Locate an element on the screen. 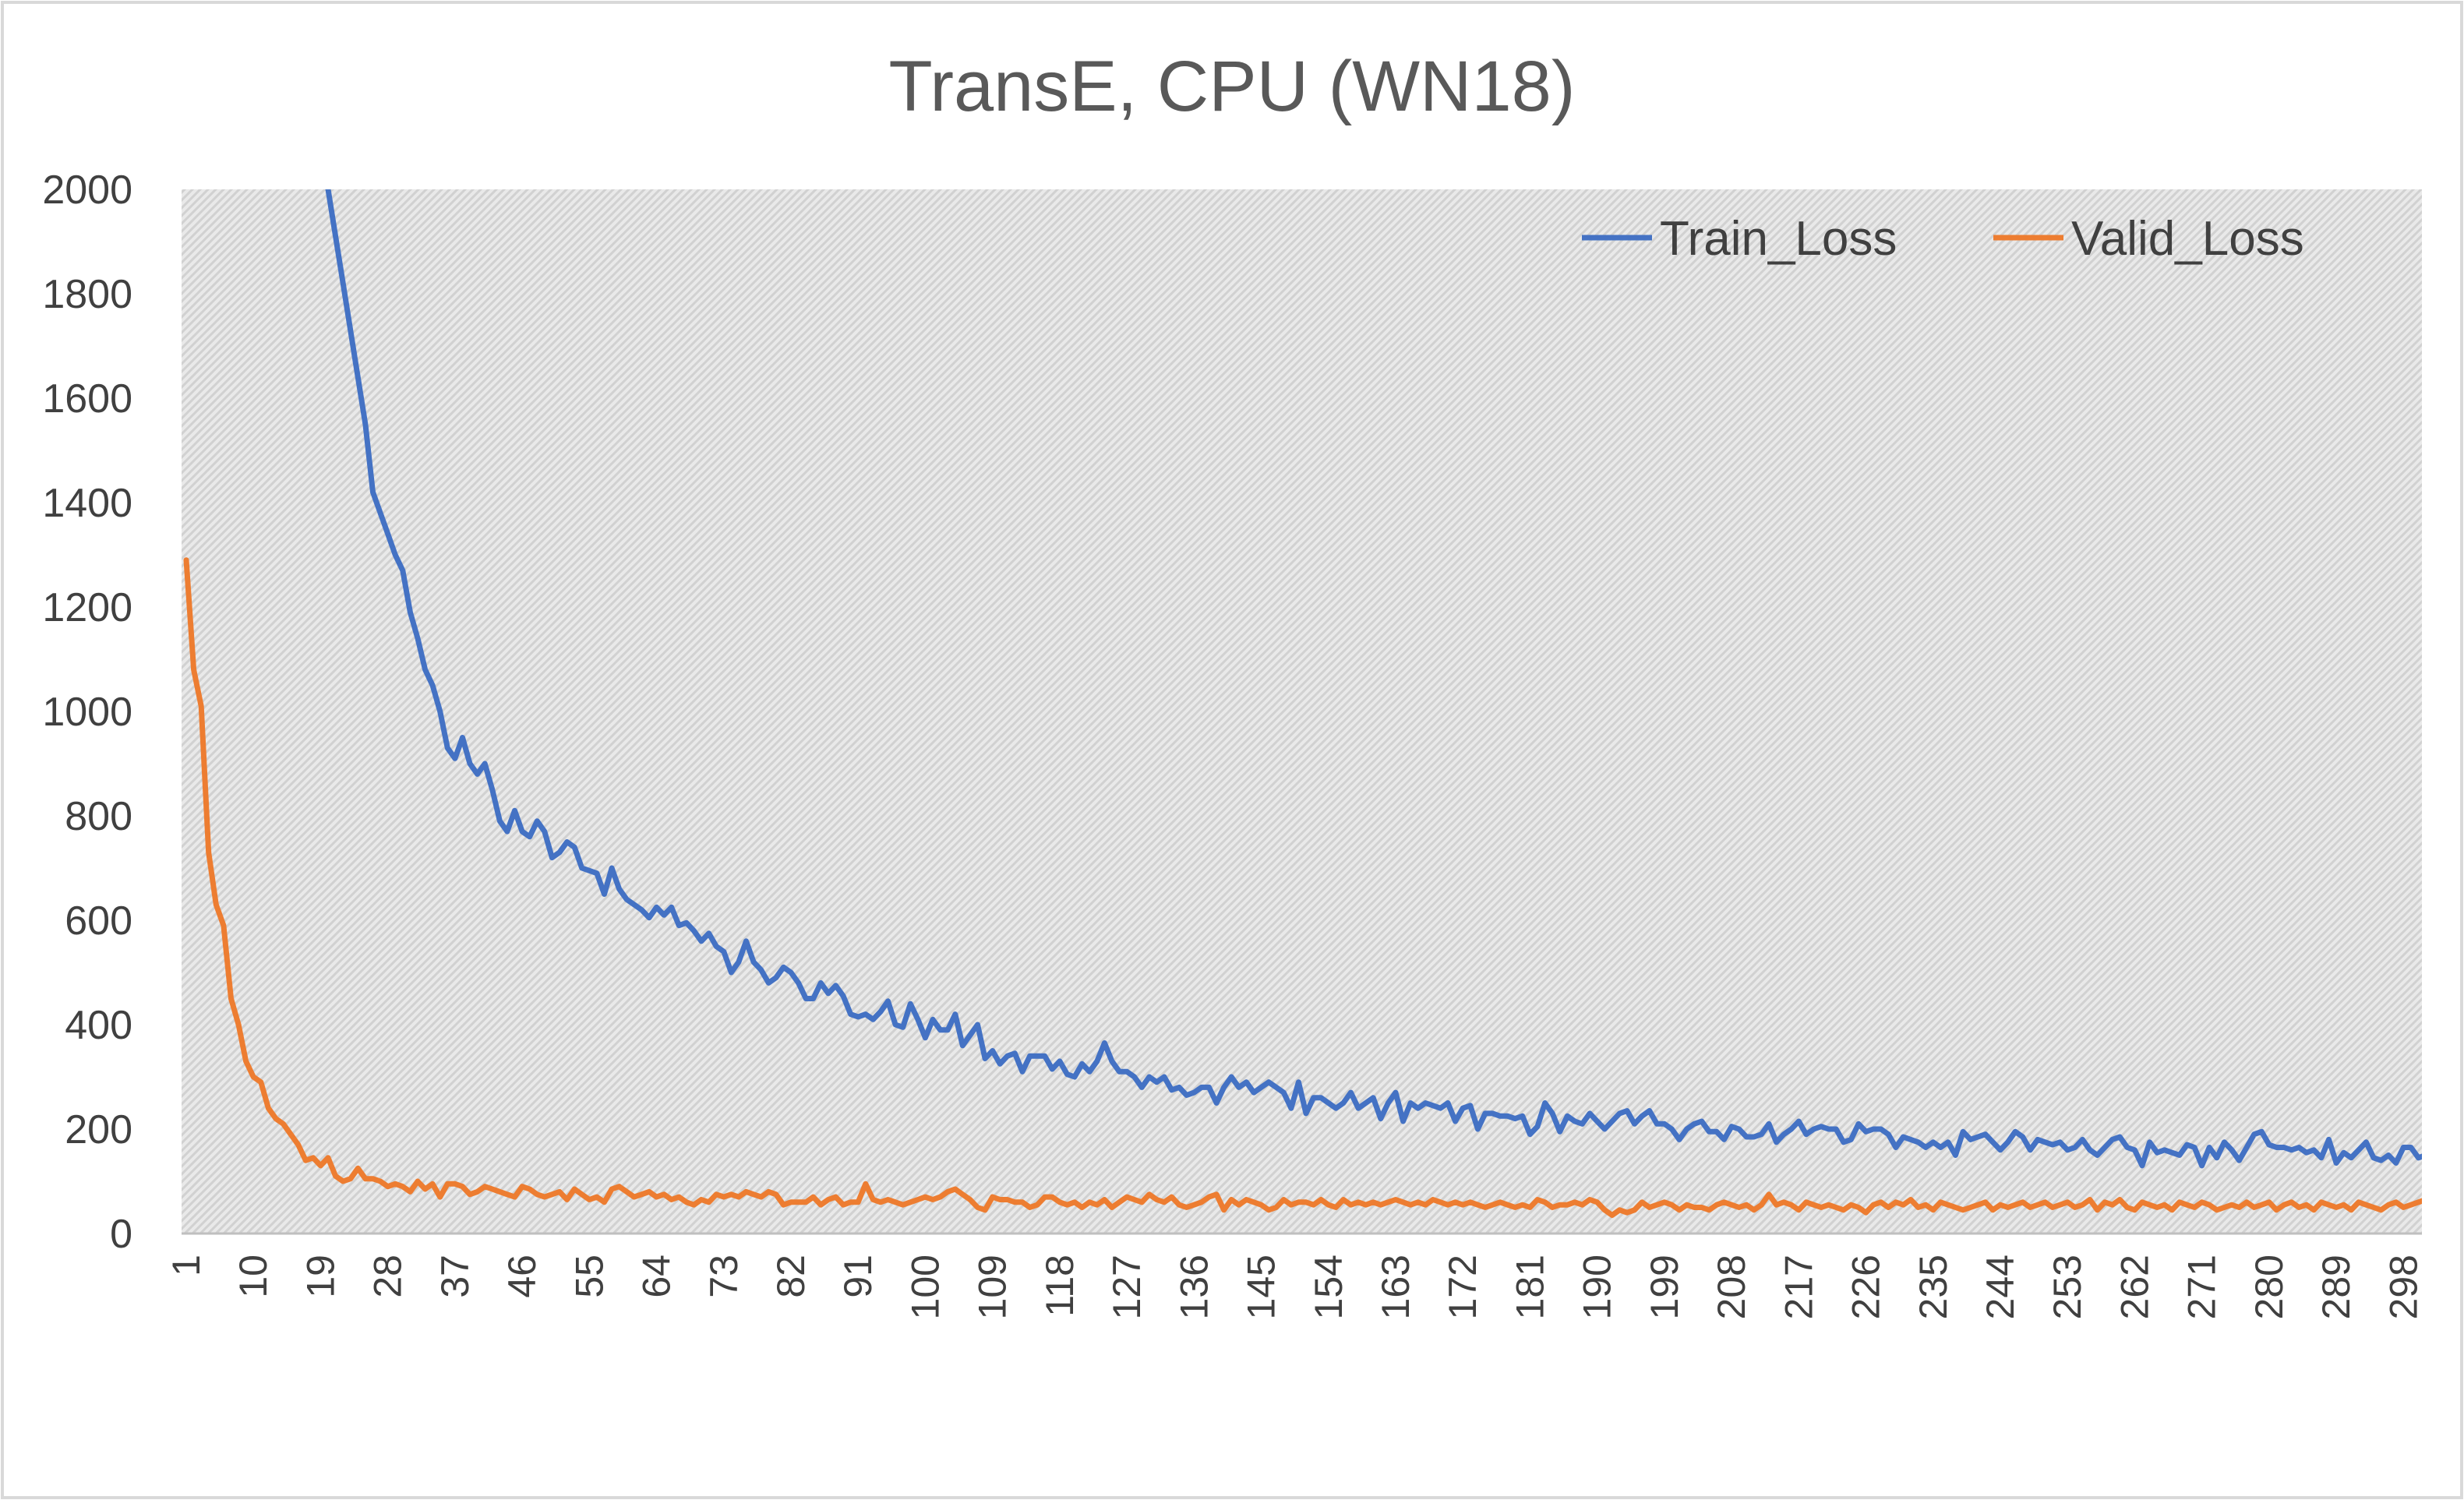  x-tick-label: 19 is located at coordinates (320, 1277).